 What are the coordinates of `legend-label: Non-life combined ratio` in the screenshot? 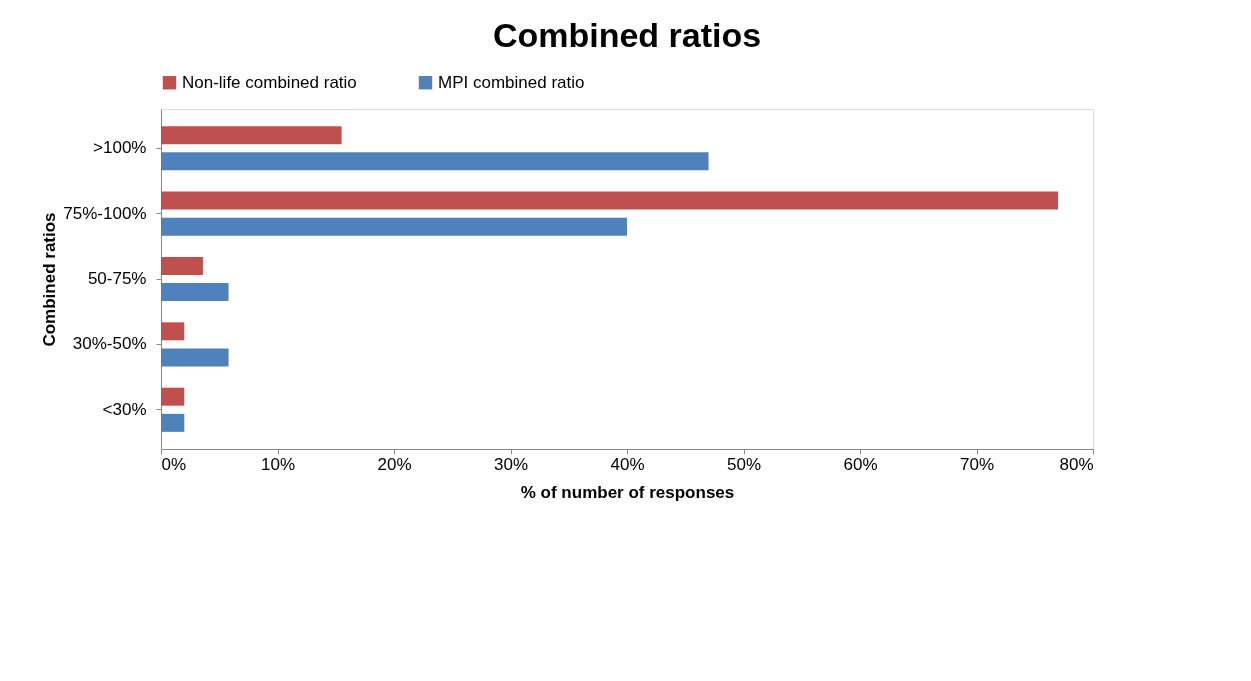 It's located at (269, 82).